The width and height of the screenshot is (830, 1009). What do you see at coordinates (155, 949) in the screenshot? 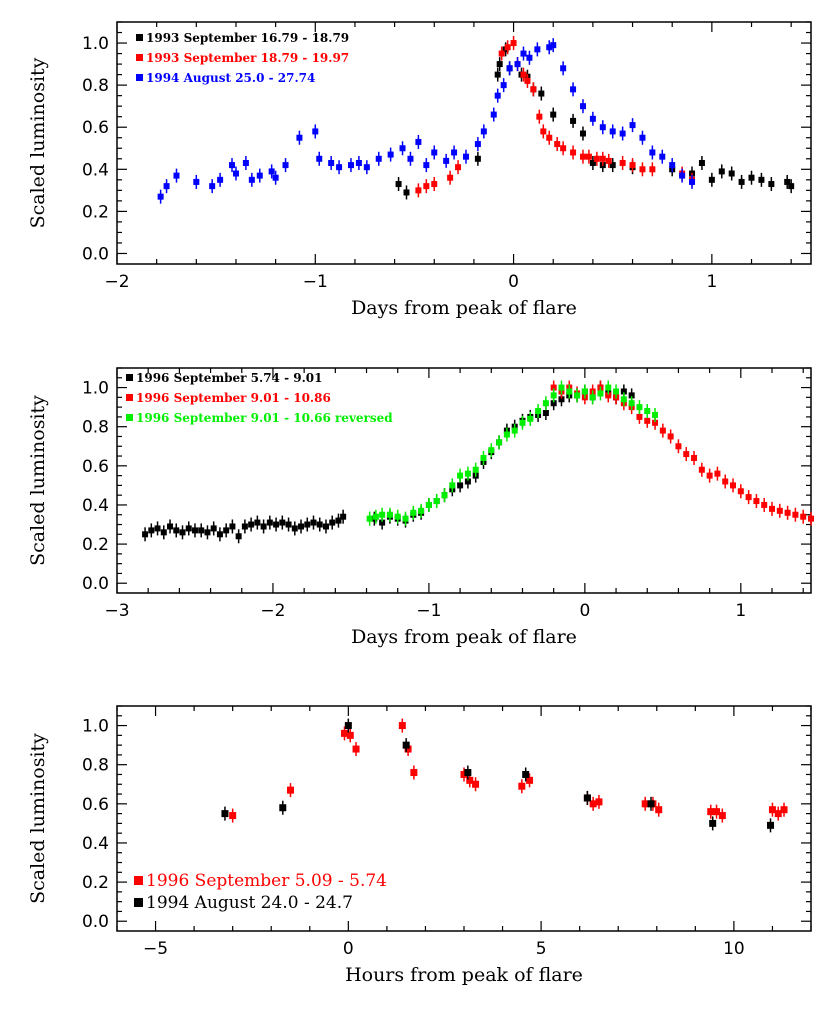
I see `x-tick-label: −5` at bounding box center [155, 949].